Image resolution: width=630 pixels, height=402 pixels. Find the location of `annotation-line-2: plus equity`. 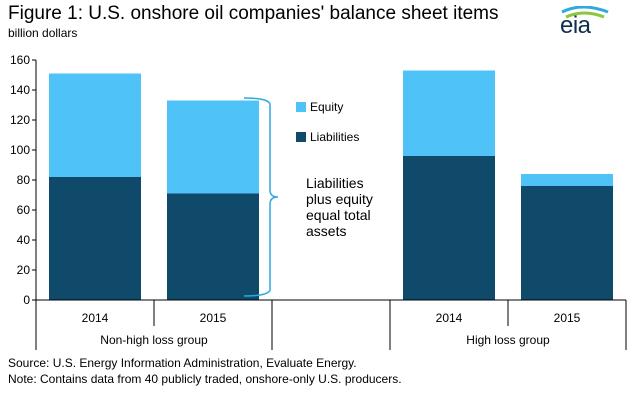

annotation-line-2: plus equity is located at coordinates (339, 199).